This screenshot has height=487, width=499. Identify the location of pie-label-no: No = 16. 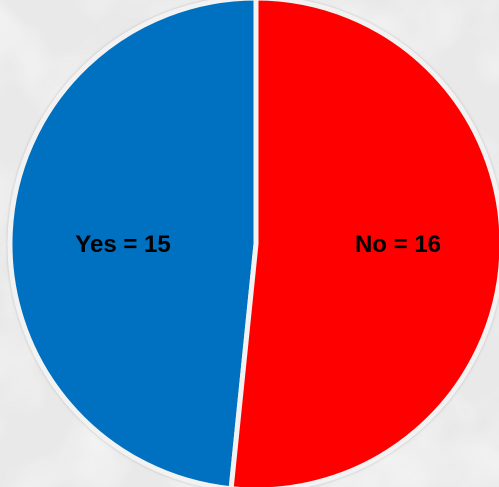
(398, 244).